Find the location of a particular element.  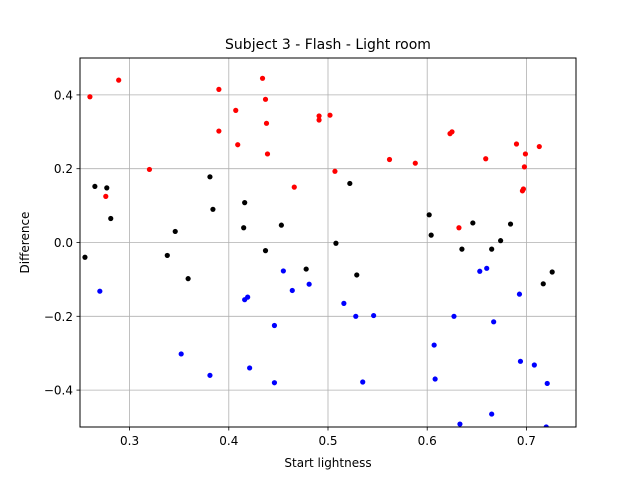

chart-title: Subject 3 - Flash - Light room is located at coordinates (328, 45).